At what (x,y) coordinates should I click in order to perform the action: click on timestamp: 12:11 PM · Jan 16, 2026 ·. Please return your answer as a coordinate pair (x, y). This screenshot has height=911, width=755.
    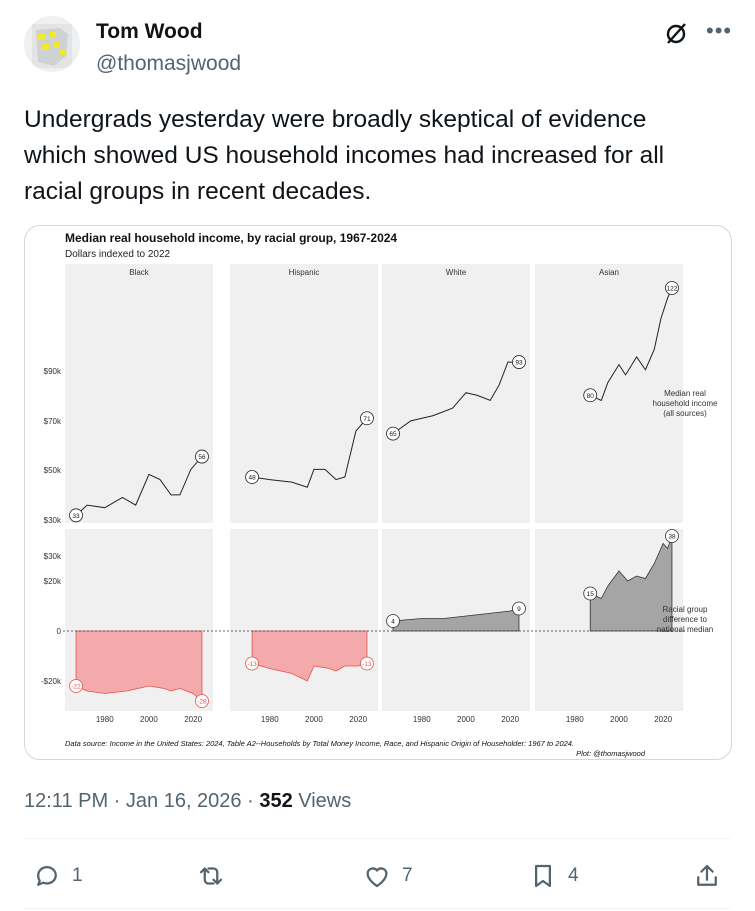
    Looking at the image, I should click on (142, 801).